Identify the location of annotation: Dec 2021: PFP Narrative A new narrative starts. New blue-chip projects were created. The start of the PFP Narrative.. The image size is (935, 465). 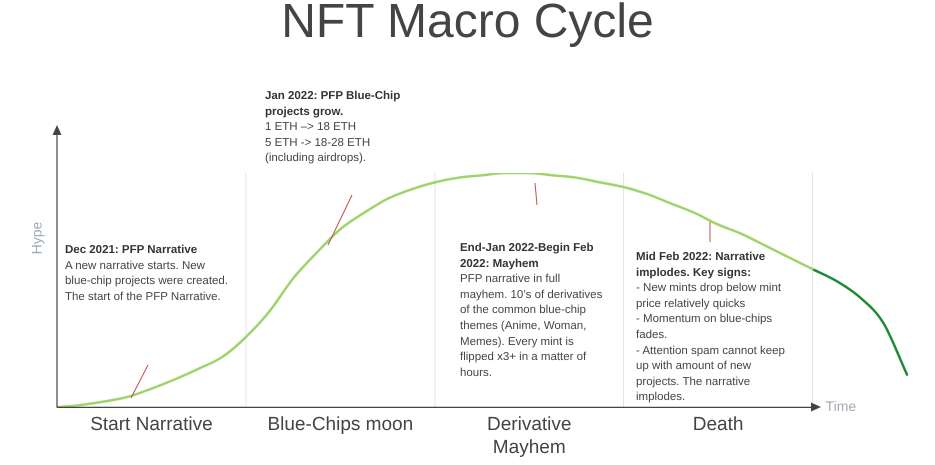
(147, 274).